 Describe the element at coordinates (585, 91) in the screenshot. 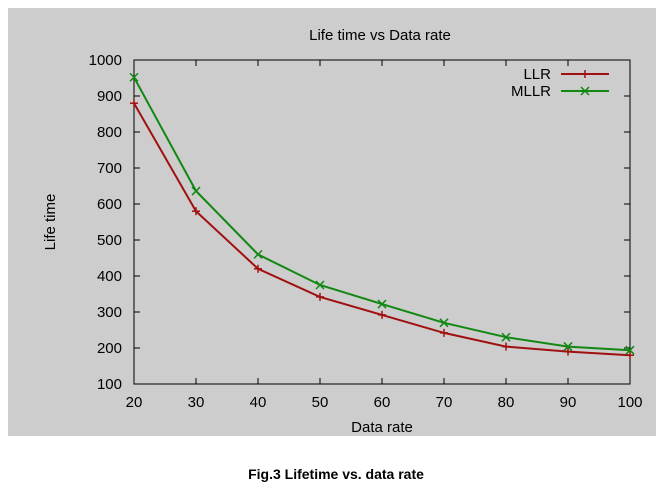

I see `legend-marker-mllr-b` at that location.